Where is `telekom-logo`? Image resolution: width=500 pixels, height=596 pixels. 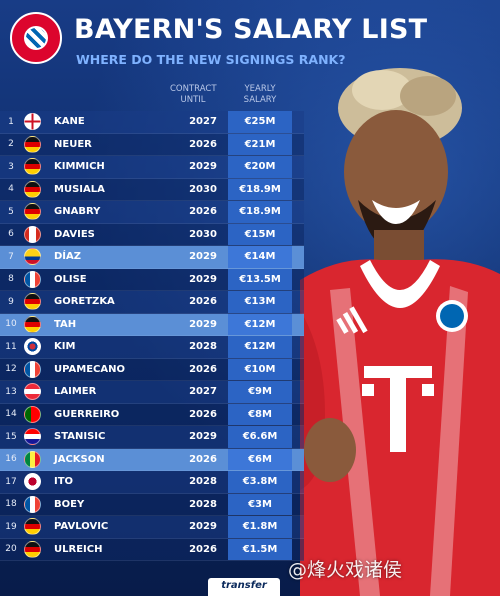
telekom-logo is located at coordinates (398, 409).